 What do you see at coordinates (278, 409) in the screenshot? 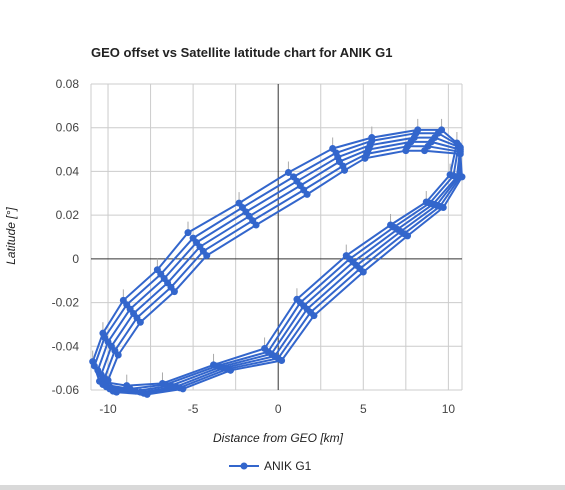
I see `x-tick-label: 0` at bounding box center [278, 409].